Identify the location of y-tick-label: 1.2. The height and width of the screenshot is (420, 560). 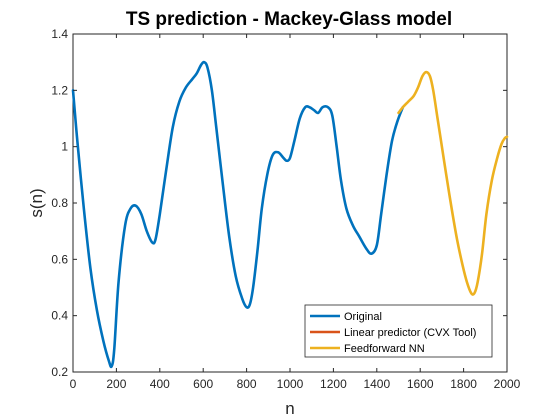
(59, 90).